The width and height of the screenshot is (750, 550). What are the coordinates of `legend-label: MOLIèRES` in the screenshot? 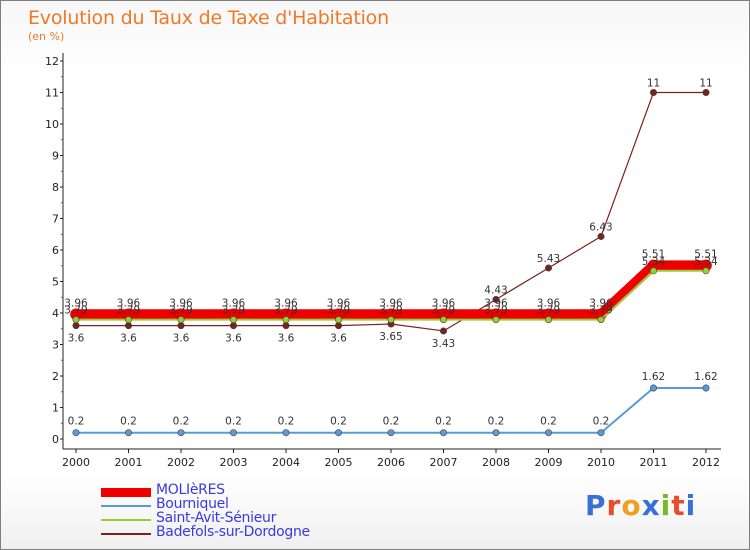 It's located at (190, 490).